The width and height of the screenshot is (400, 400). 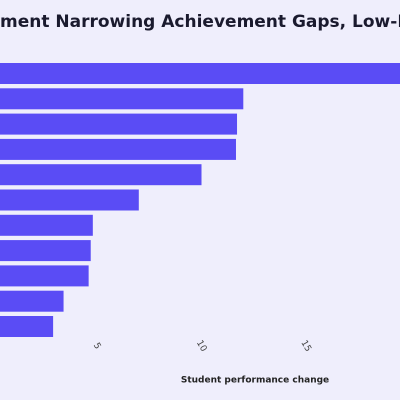 What do you see at coordinates (305, 346) in the screenshot?
I see `x-tick-label: 15` at bounding box center [305, 346].